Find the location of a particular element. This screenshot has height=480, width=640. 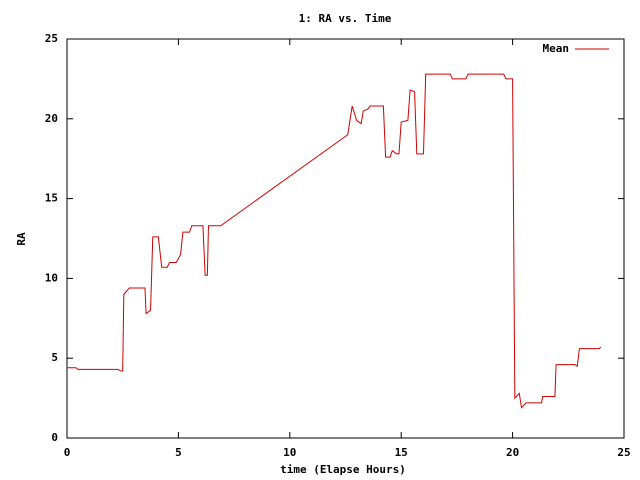

legend-label: Mean is located at coordinates (556, 48).